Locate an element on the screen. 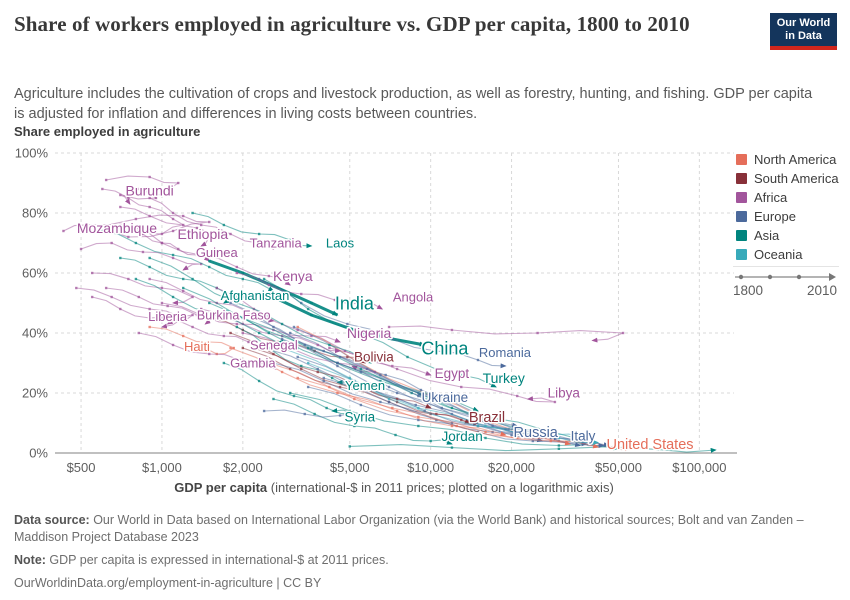 This screenshot has width=850, height=600. country-label-india: India is located at coordinates (354, 303).